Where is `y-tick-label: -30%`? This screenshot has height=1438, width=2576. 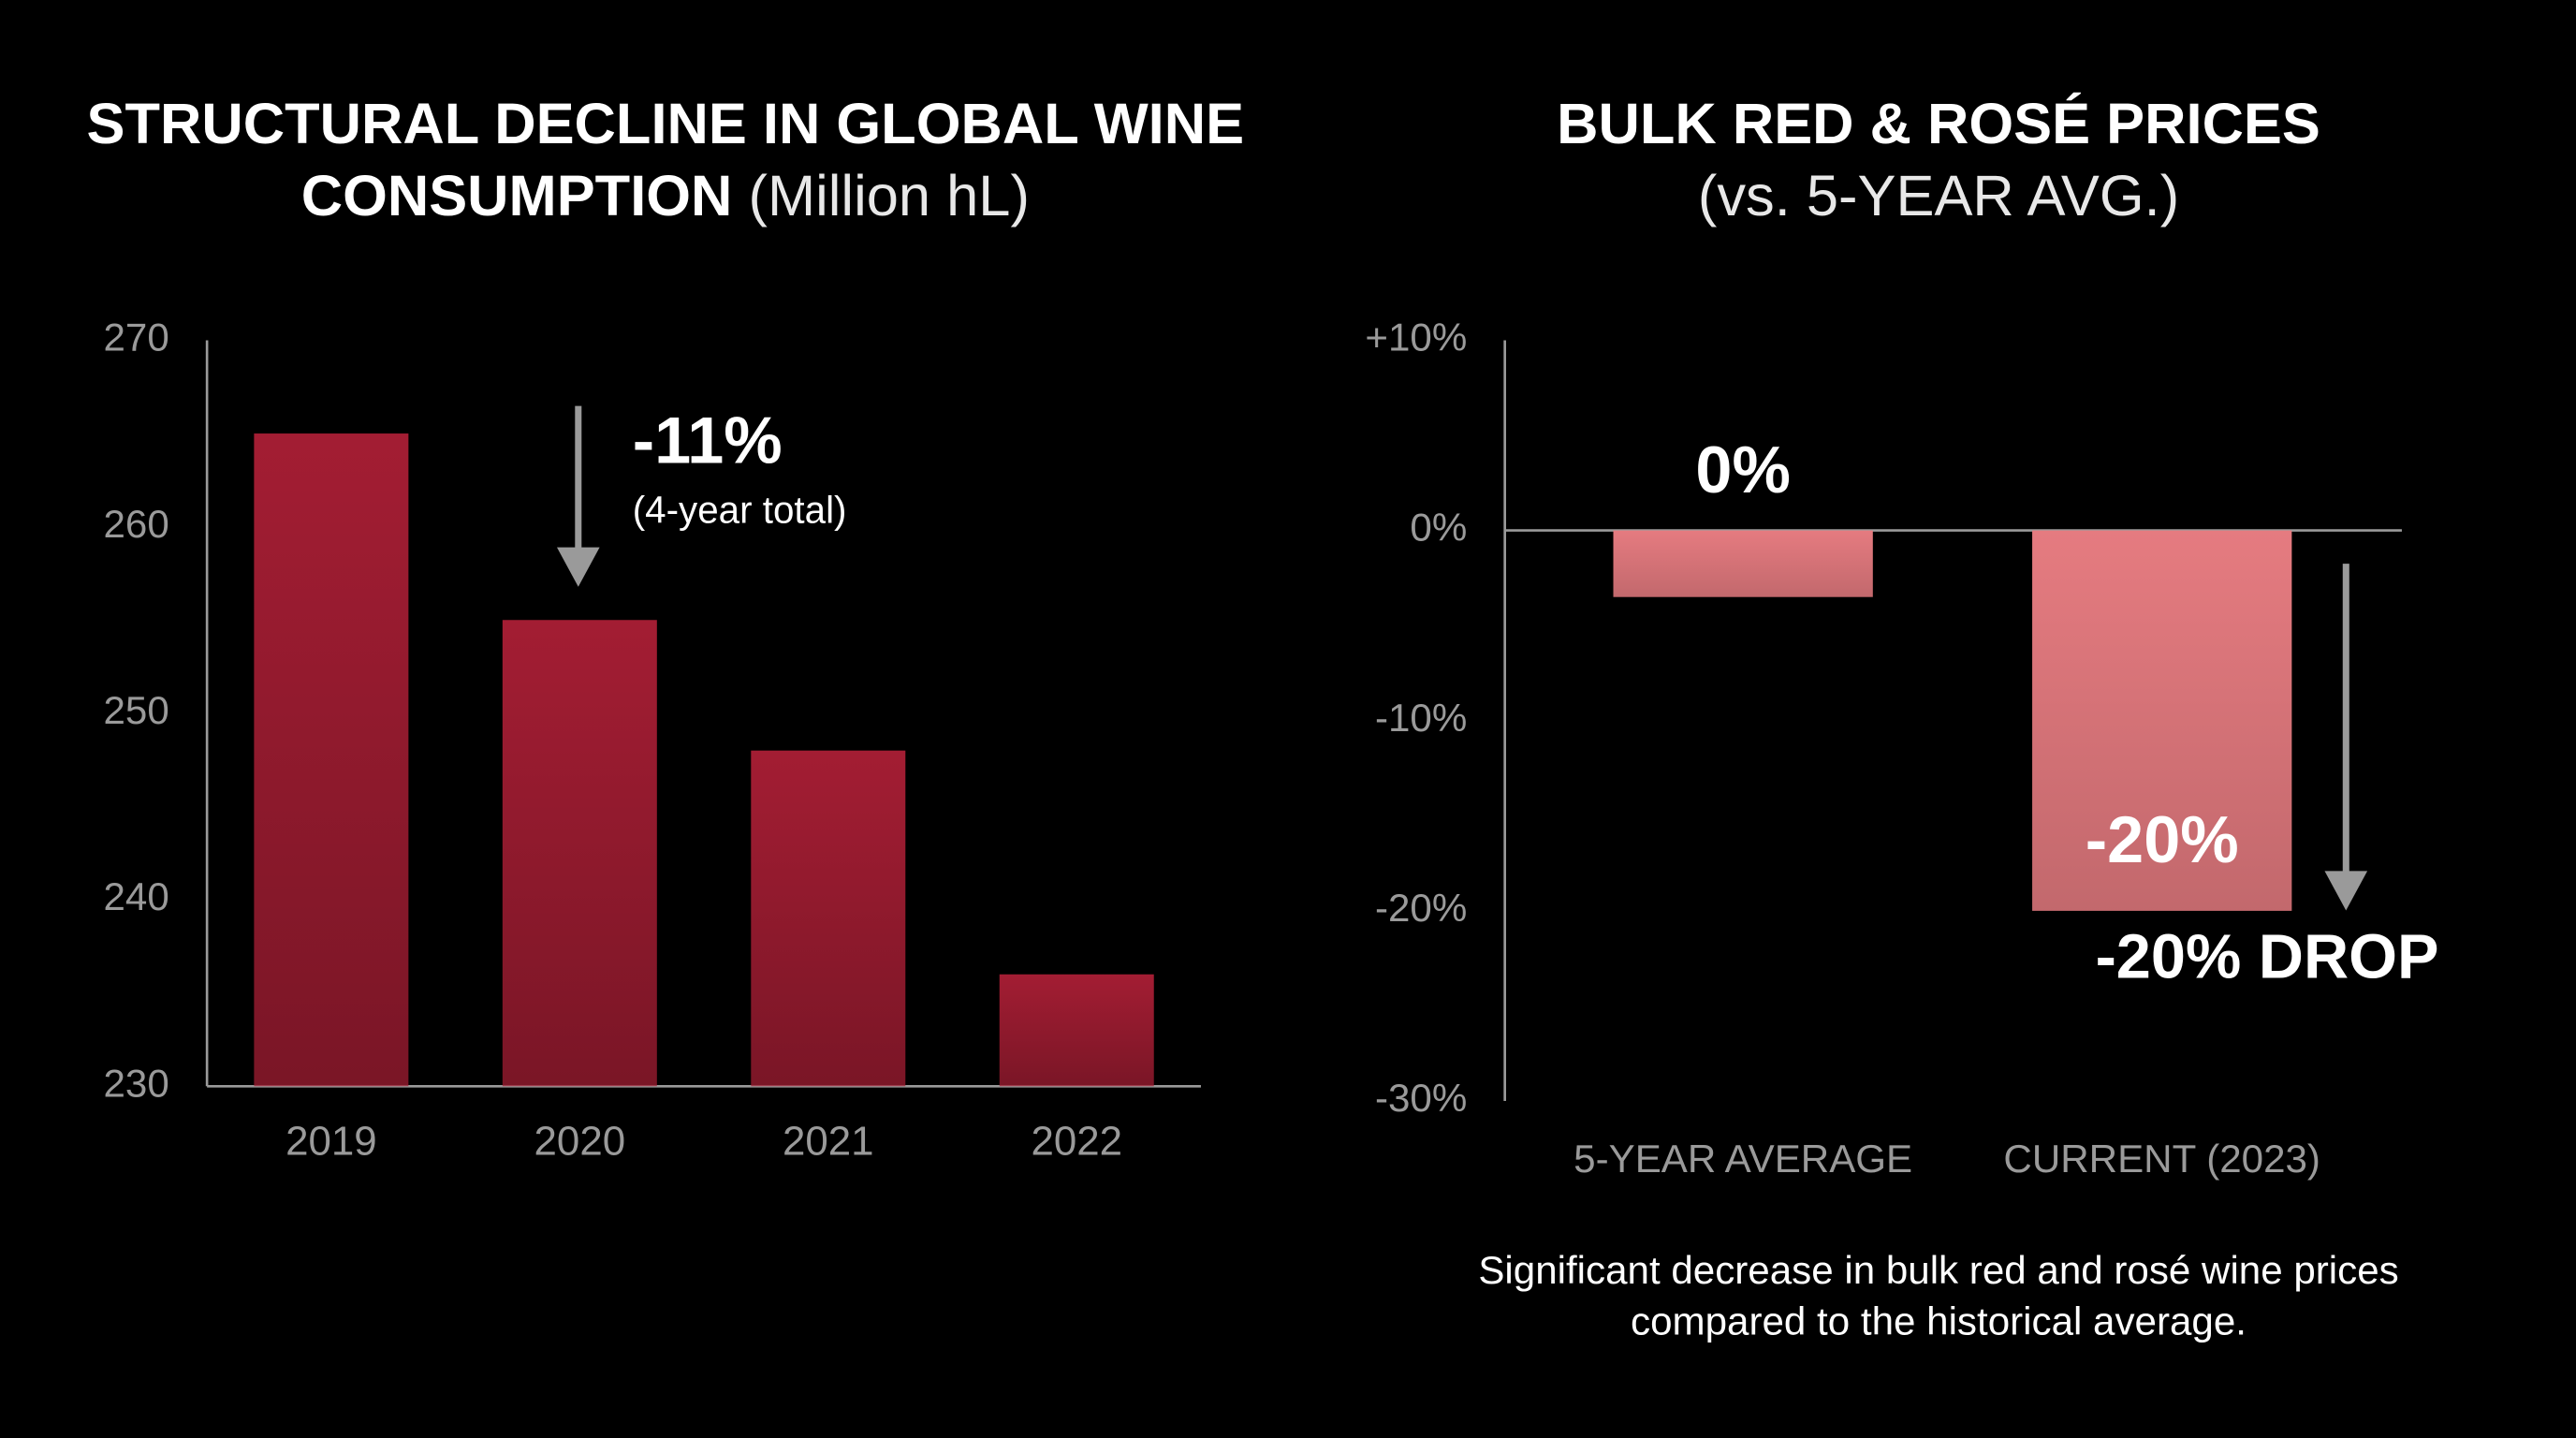 y-tick-label: -30% is located at coordinates (1421, 1098).